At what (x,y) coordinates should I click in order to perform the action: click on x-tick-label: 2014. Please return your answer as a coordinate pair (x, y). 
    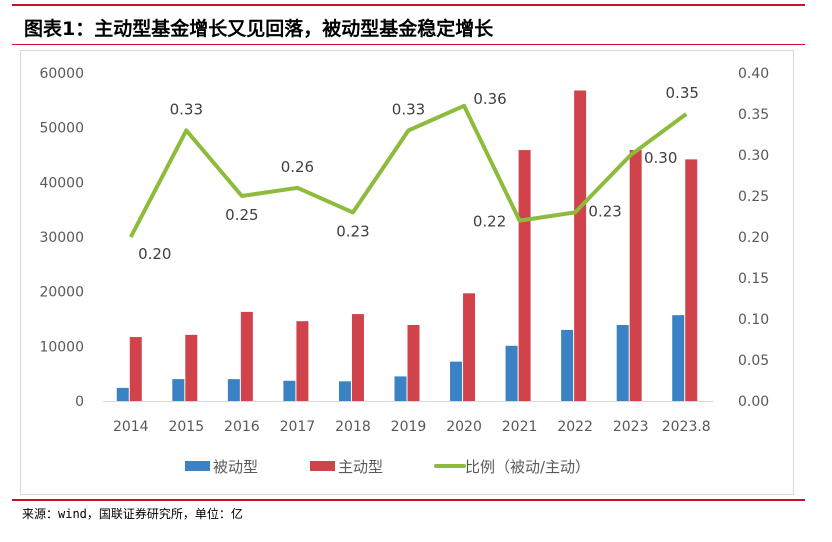
    Looking at the image, I should click on (131, 427).